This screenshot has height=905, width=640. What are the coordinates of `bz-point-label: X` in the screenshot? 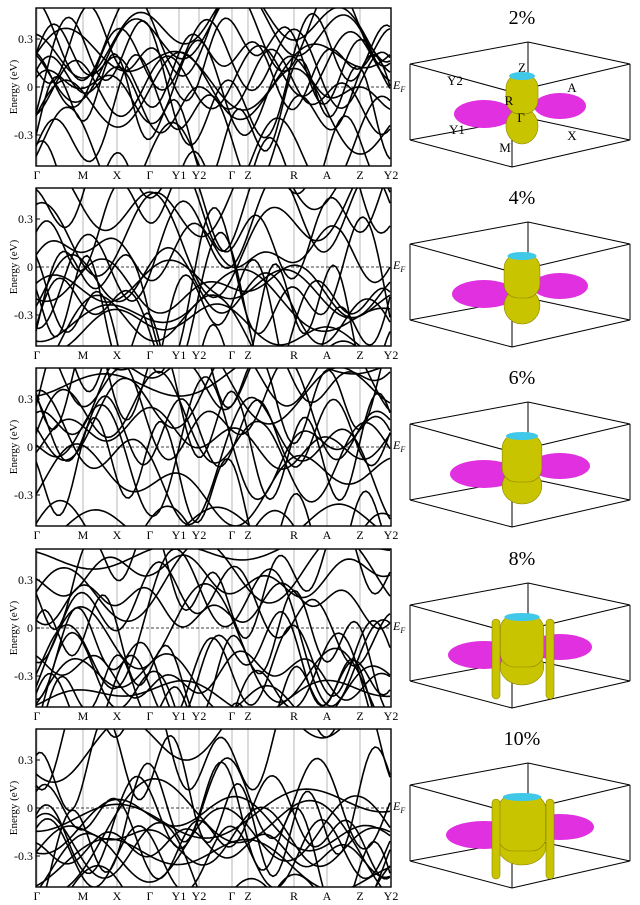 It's located at (572, 135).